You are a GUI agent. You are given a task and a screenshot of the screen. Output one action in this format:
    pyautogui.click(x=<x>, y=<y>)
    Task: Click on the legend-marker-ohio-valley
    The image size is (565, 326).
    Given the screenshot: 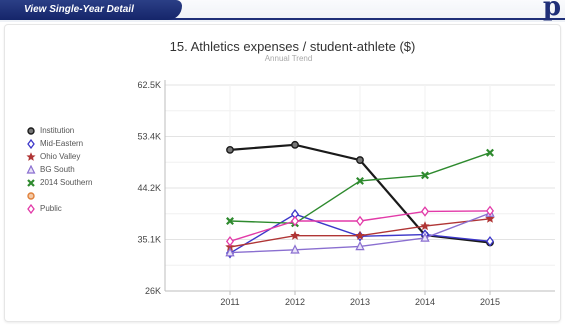 What is the action you would take?
    pyautogui.click(x=31, y=156)
    